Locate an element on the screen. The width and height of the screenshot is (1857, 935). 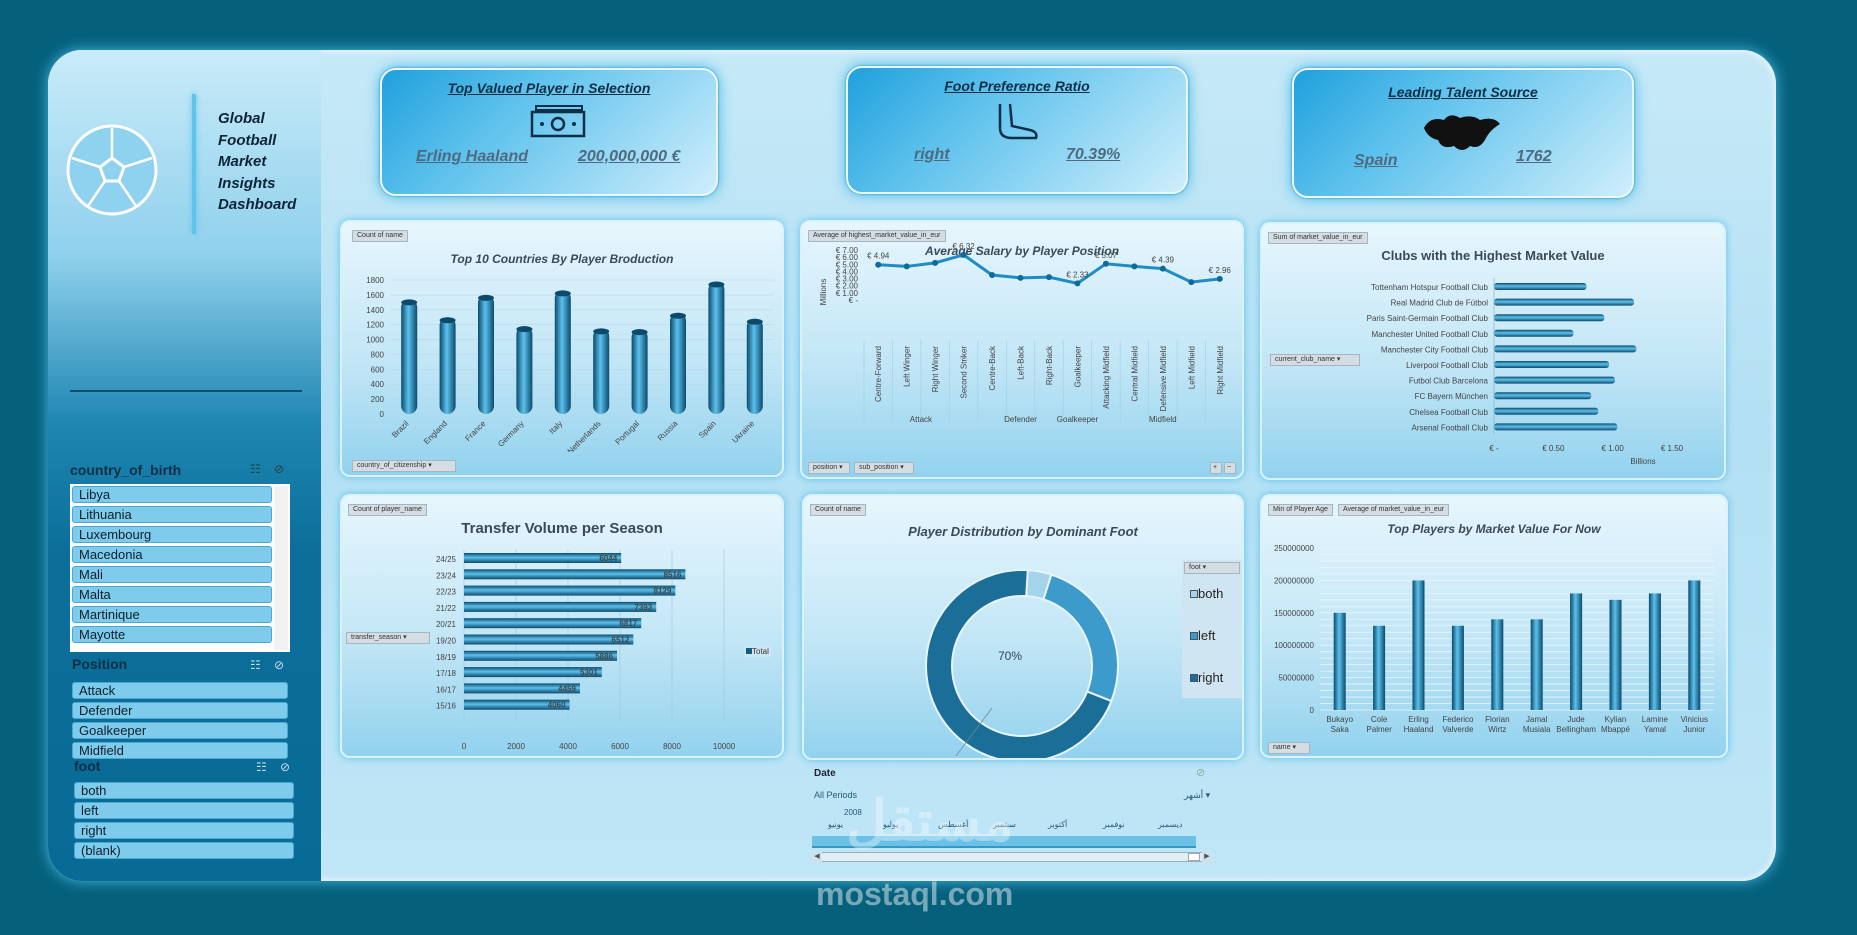
kpi-country-count: 1762 is located at coordinates (1534, 156).